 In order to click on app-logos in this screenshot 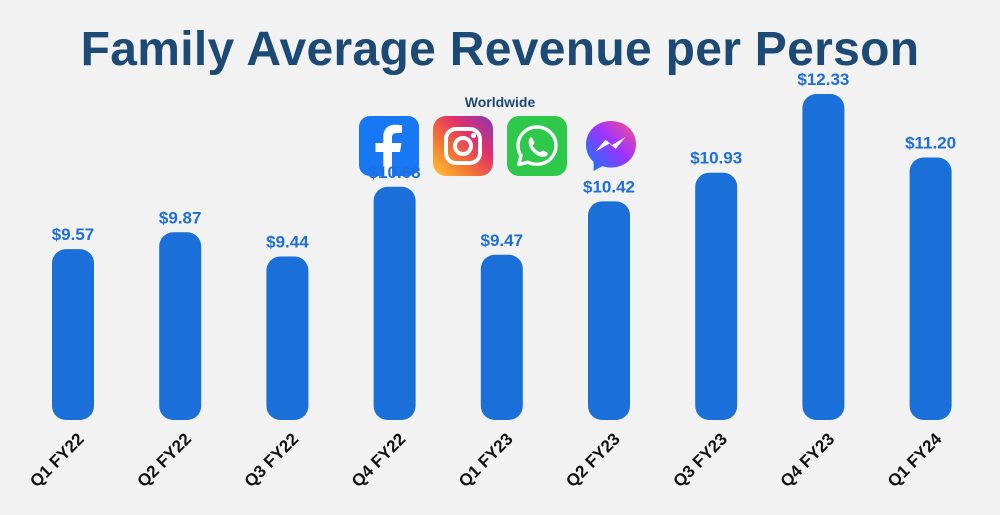, I will do `click(500, 146)`.